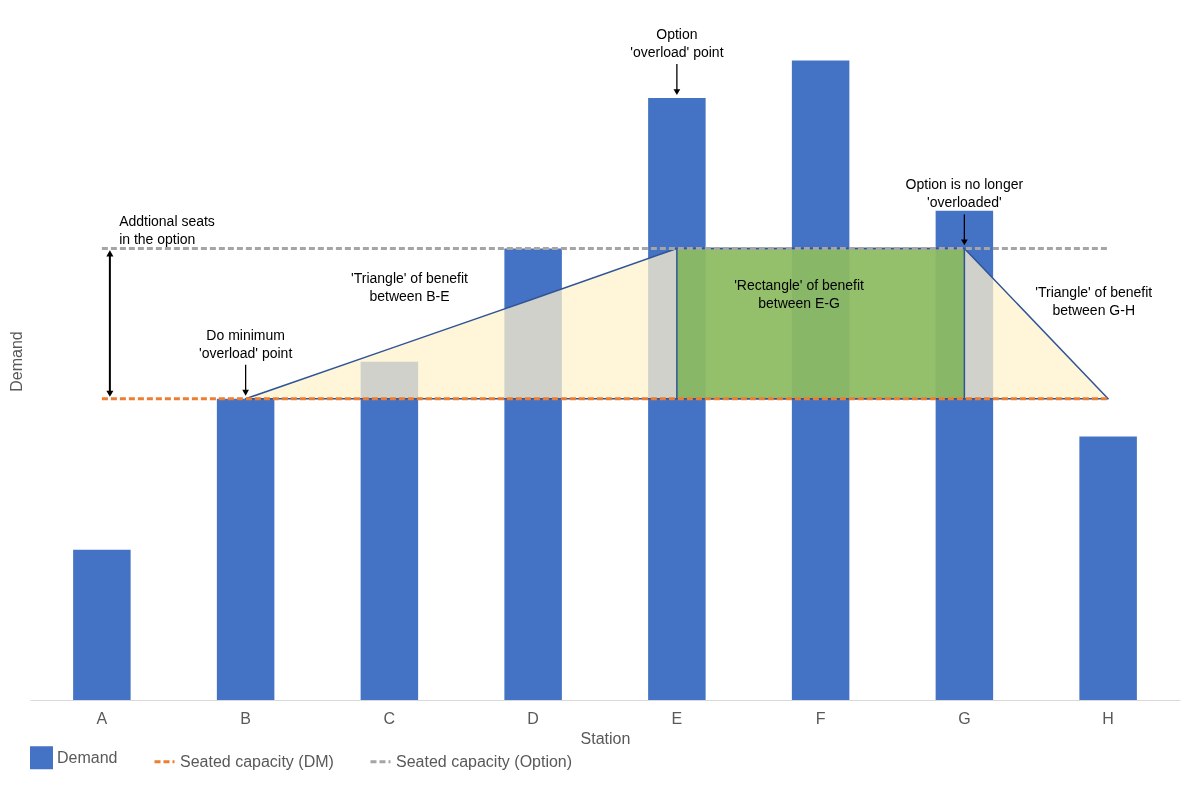  I want to click on legend-label: Seated capacity (Option), so click(484, 761).